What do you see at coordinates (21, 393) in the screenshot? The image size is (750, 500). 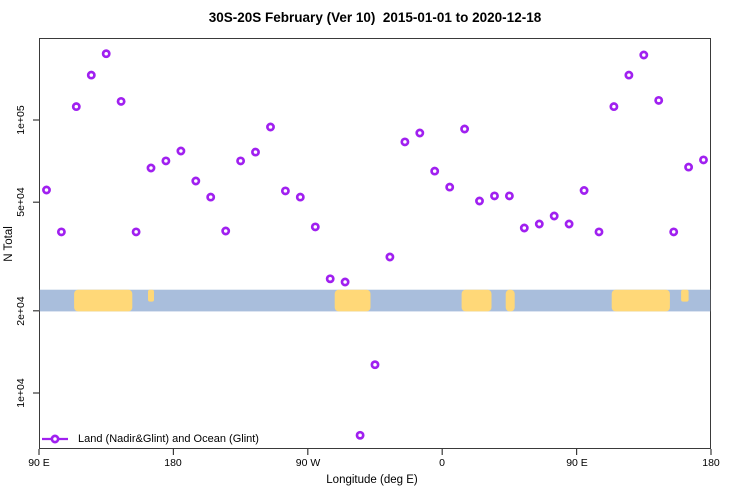 I see `y-axis-tick-label: 1e+04` at bounding box center [21, 393].